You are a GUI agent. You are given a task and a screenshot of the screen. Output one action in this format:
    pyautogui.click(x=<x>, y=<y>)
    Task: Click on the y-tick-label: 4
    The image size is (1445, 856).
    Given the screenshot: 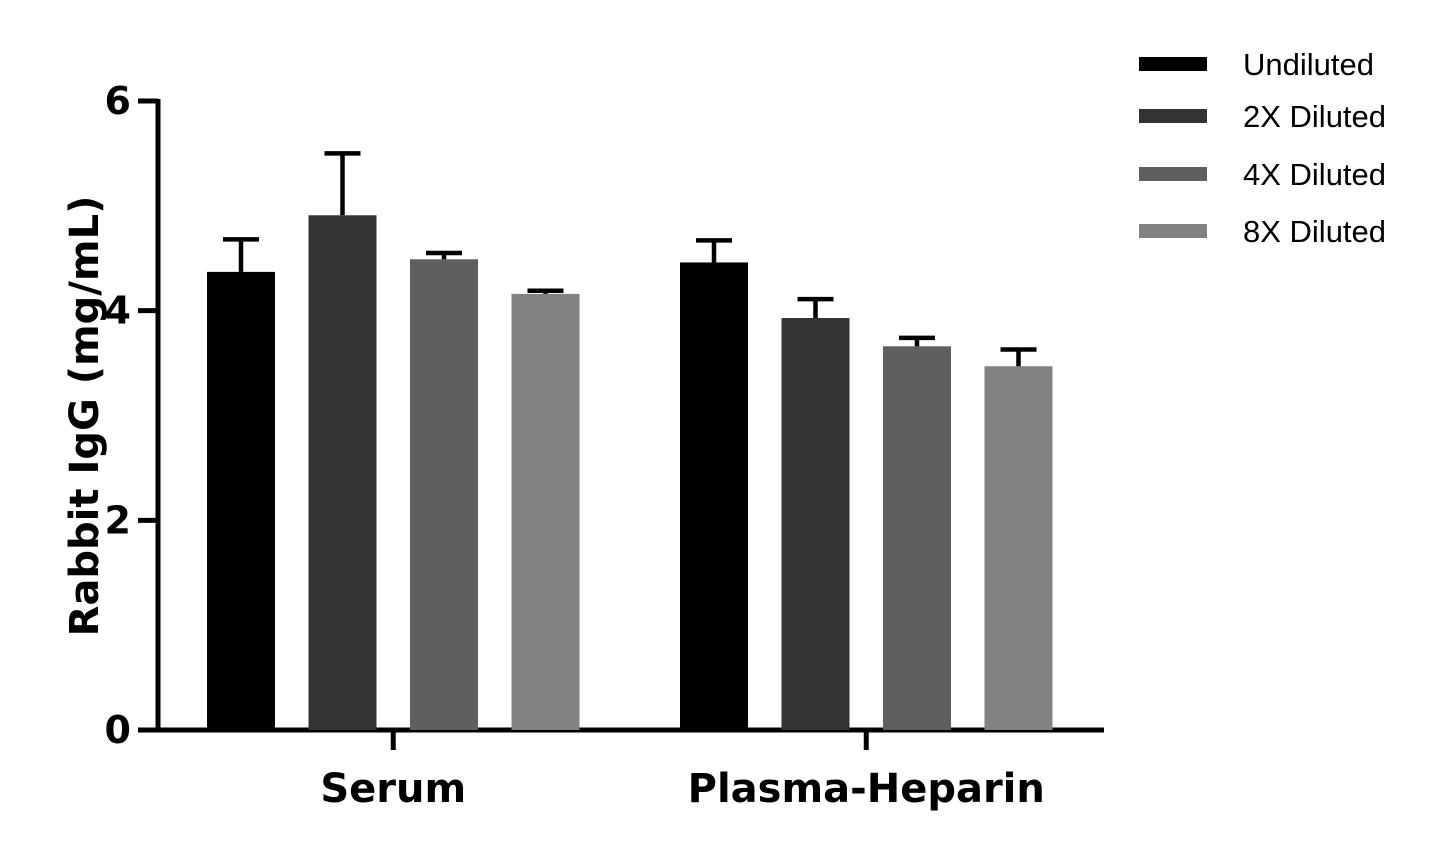 What is the action you would take?
    pyautogui.click(x=118, y=311)
    